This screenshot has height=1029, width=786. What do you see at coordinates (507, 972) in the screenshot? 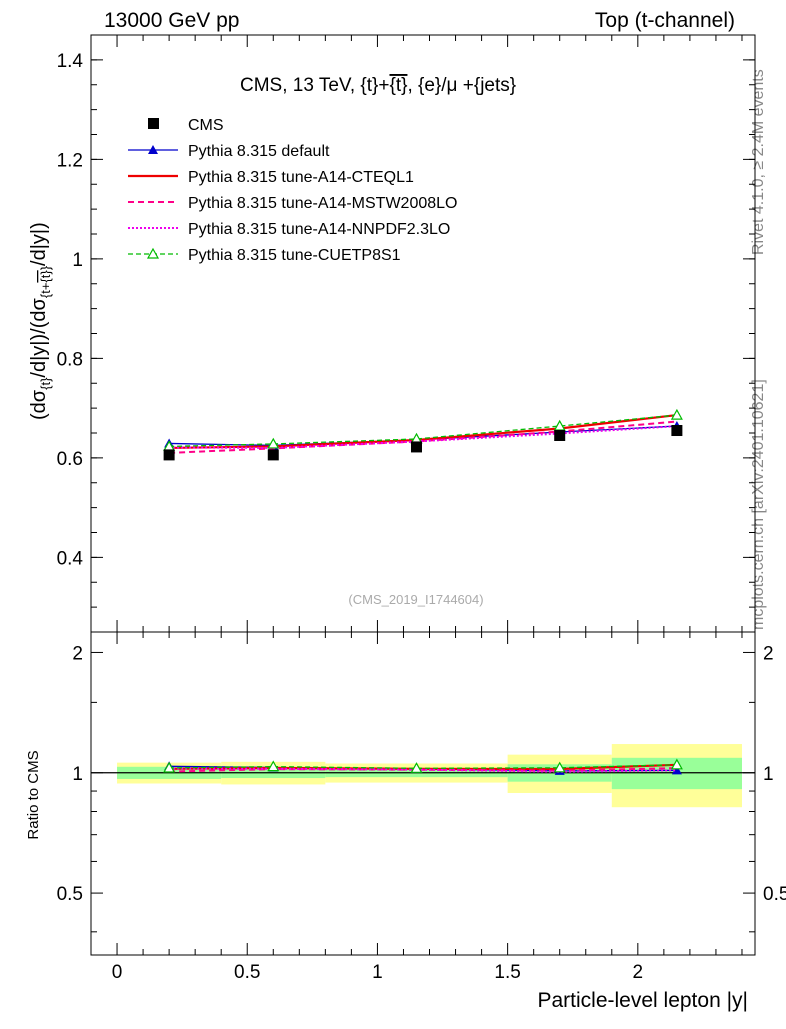
I see `x-tick-label: 1.5` at bounding box center [507, 972].